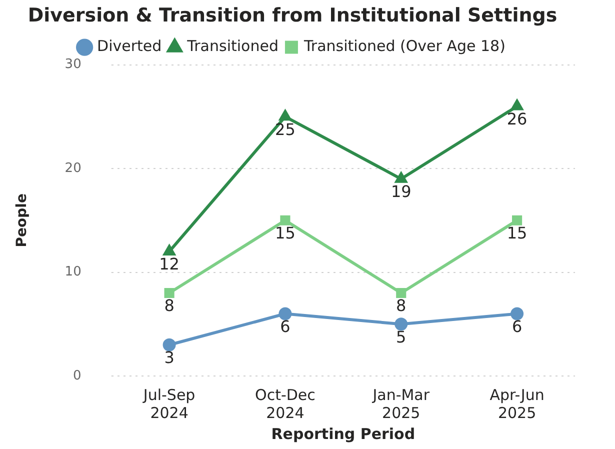 This screenshot has width=615, height=449. I want to click on x-tick-label: Jul-Sep 2024, so click(169, 404).